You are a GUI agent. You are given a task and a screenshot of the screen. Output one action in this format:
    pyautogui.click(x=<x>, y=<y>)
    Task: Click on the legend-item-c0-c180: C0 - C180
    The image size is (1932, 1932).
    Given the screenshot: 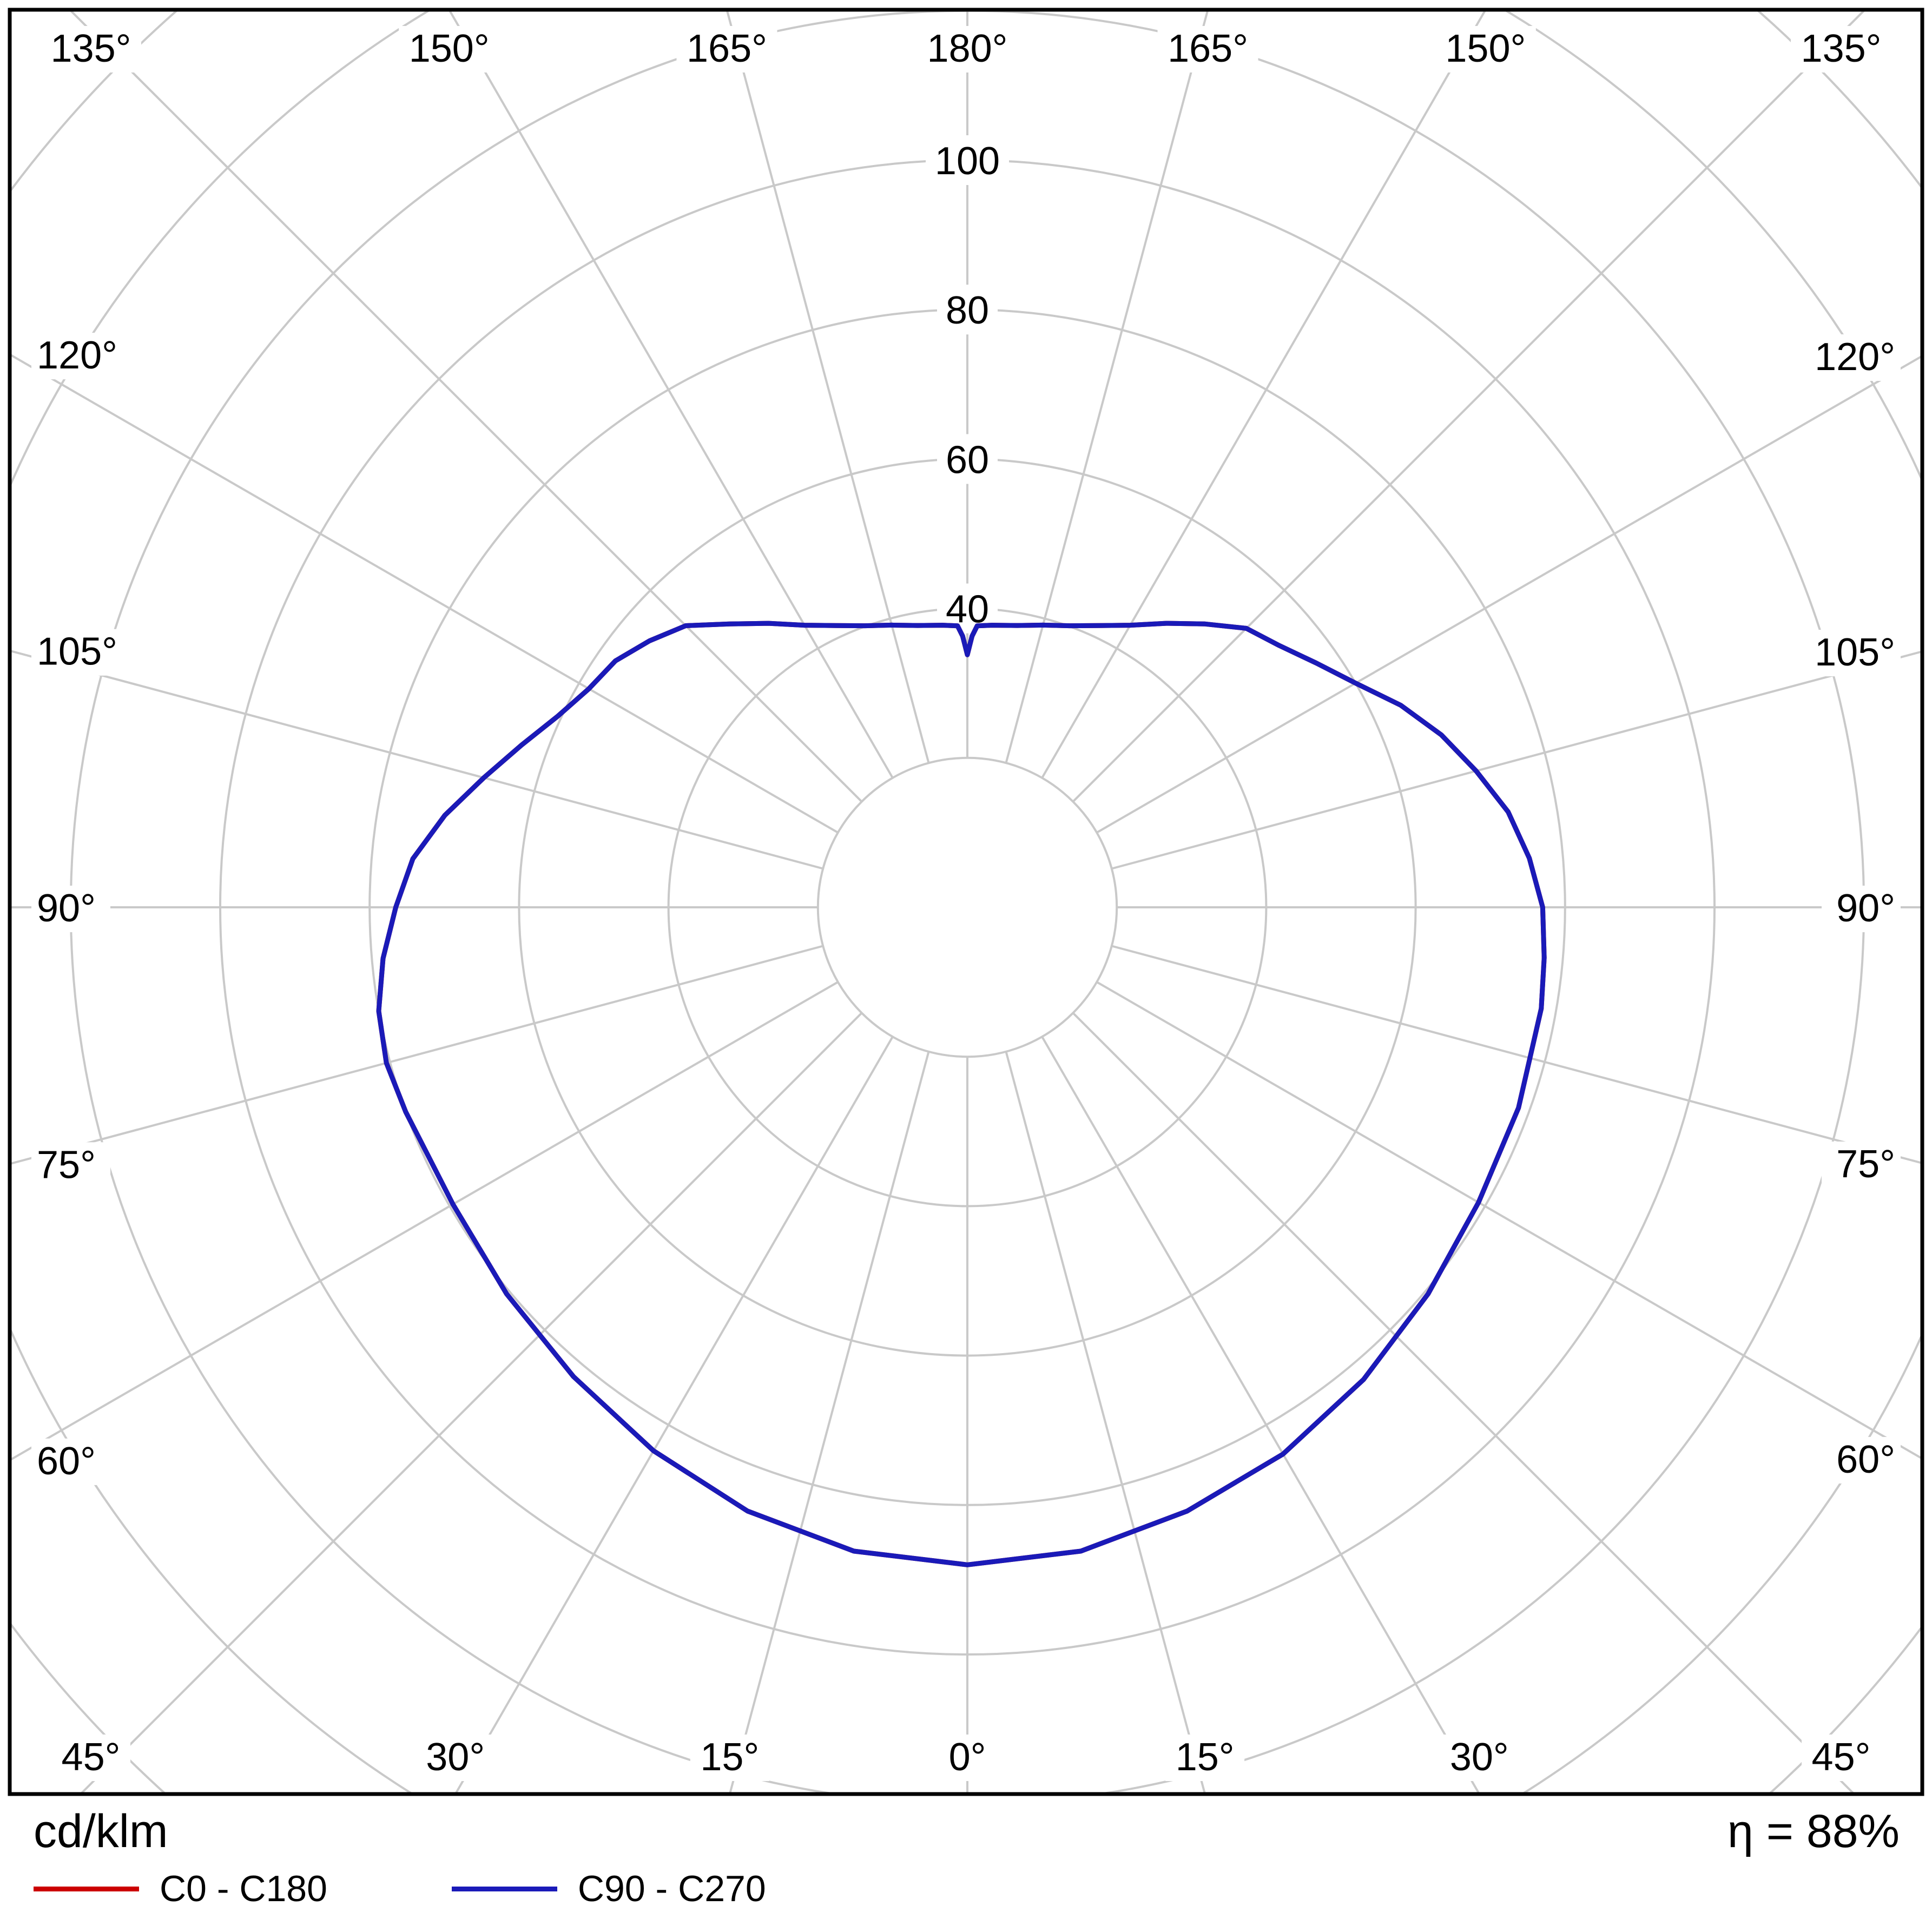 What is the action you would take?
    pyautogui.click(x=180, y=1889)
    